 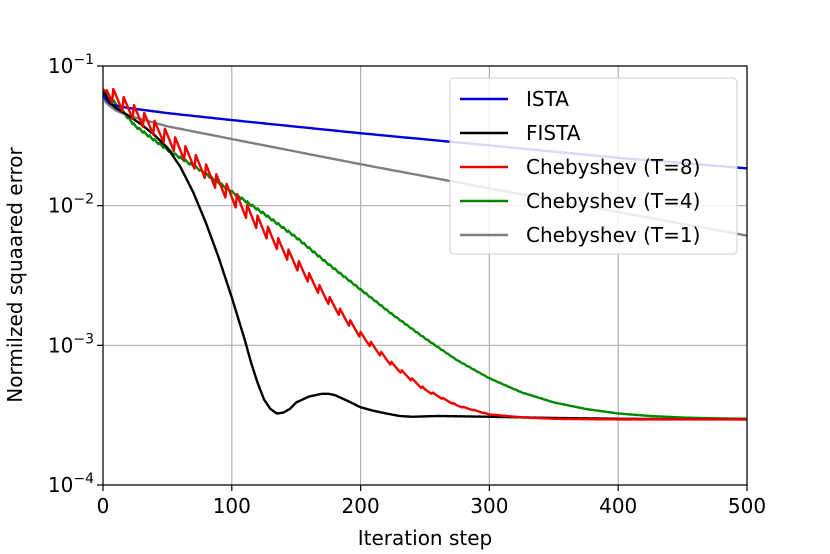 What do you see at coordinates (15, 275) in the screenshot?
I see `y-axis-label: Normilzed squaared error` at bounding box center [15, 275].